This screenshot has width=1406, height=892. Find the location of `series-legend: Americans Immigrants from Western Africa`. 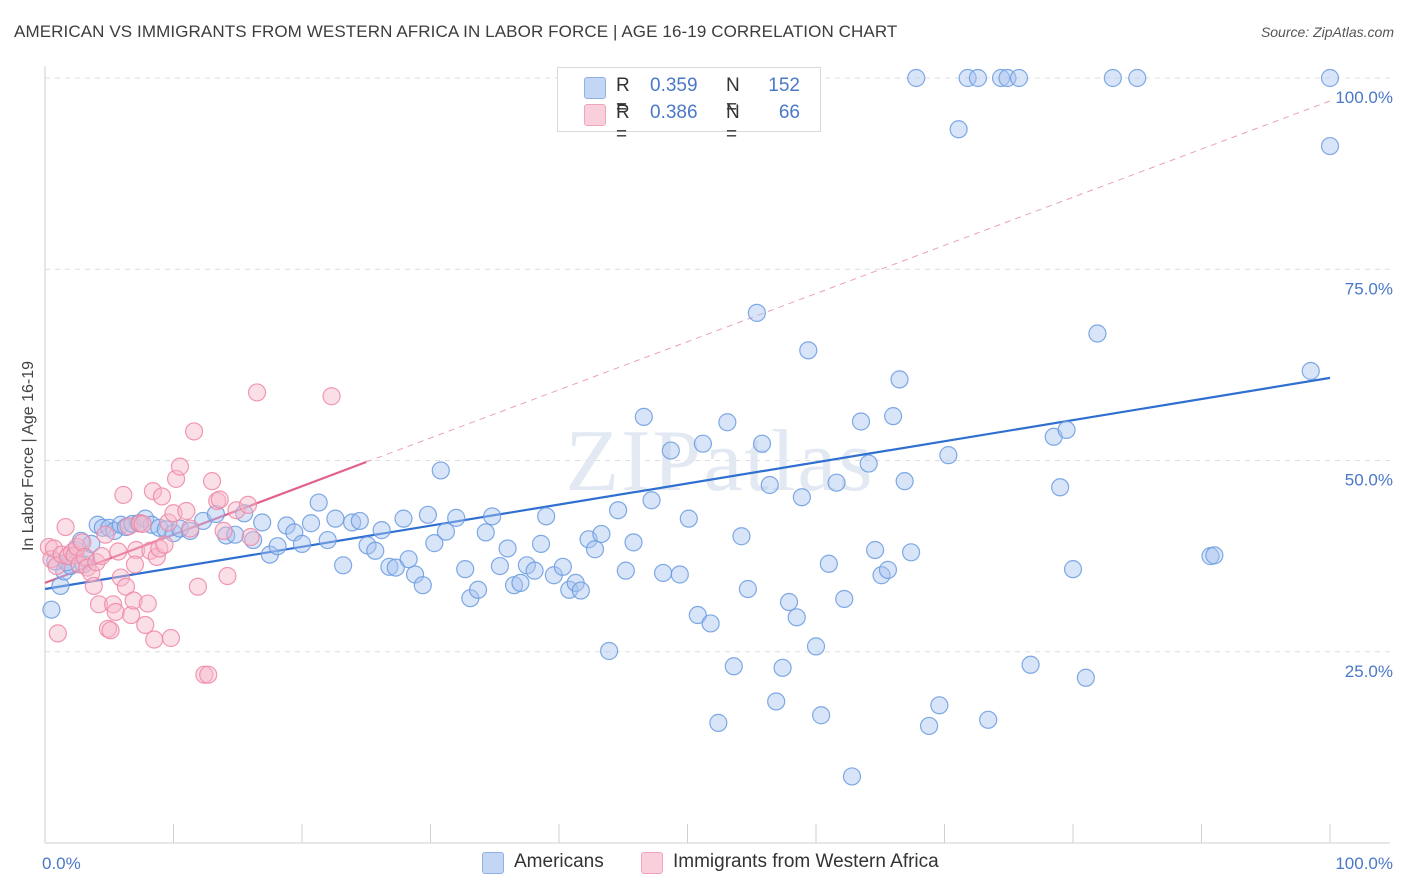

series-legend: Americans Immigrants from Western Africa is located at coordinates (703, 865).